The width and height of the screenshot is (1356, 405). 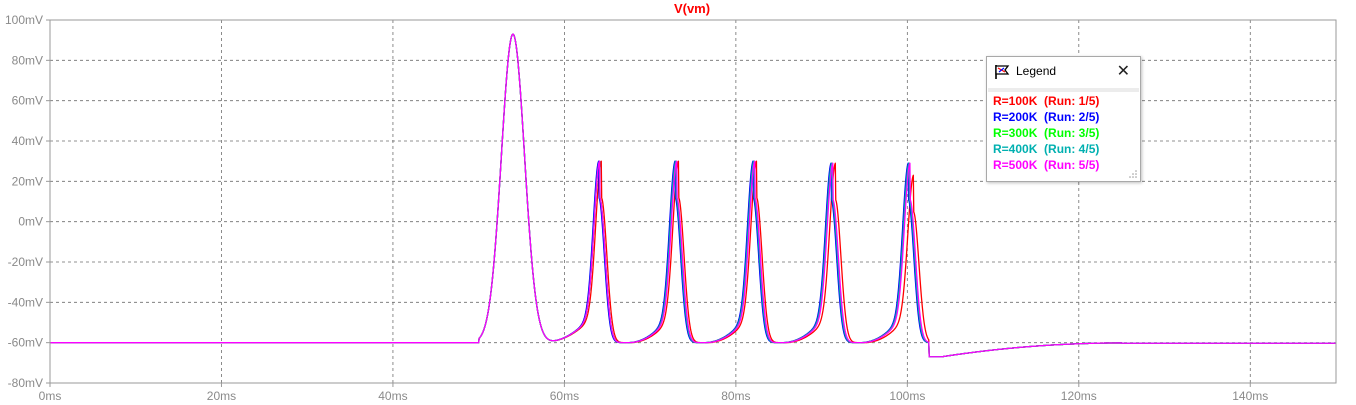 I want to click on legend-flag-icon, so click(x=1002, y=72).